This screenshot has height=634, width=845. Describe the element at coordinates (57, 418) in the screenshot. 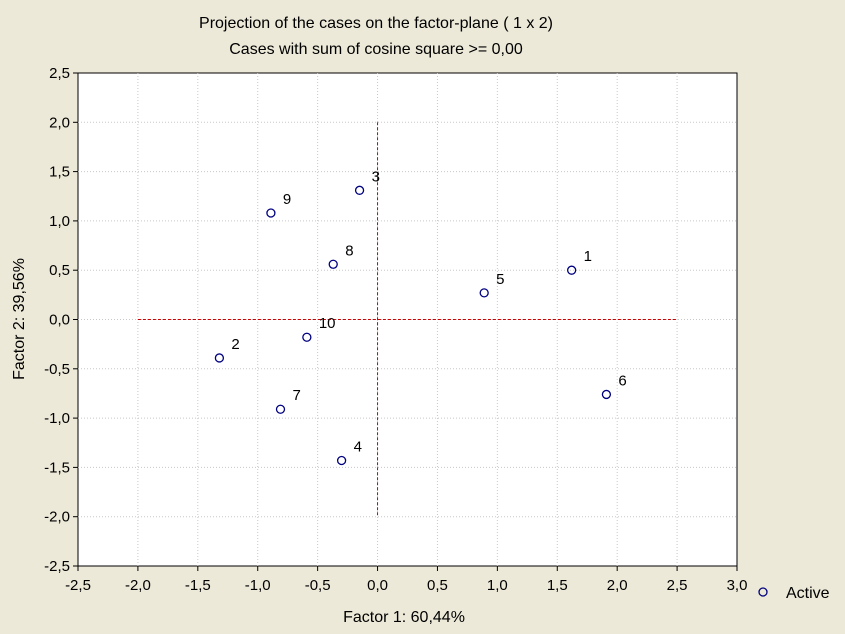

I see `y-tick-label: -1,0` at that location.